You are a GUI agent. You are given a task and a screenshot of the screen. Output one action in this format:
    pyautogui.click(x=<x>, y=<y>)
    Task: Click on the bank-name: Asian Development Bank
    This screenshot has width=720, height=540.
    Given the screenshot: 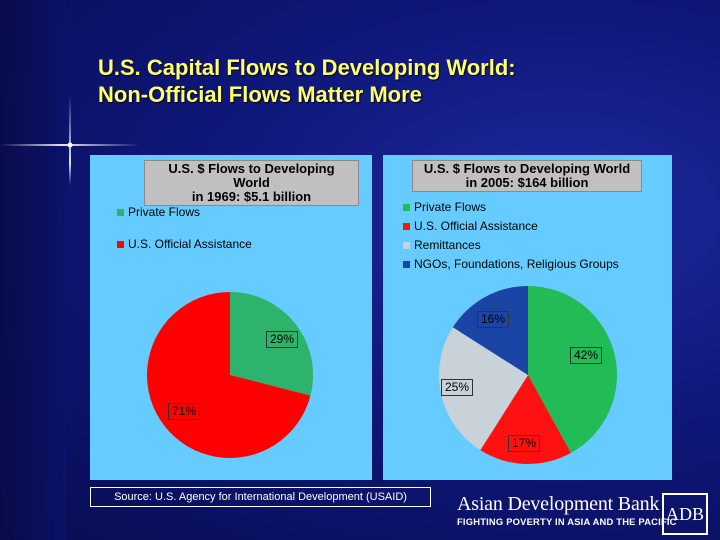 What is the action you would take?
    pyautogui.click(x=558, y=504)
    